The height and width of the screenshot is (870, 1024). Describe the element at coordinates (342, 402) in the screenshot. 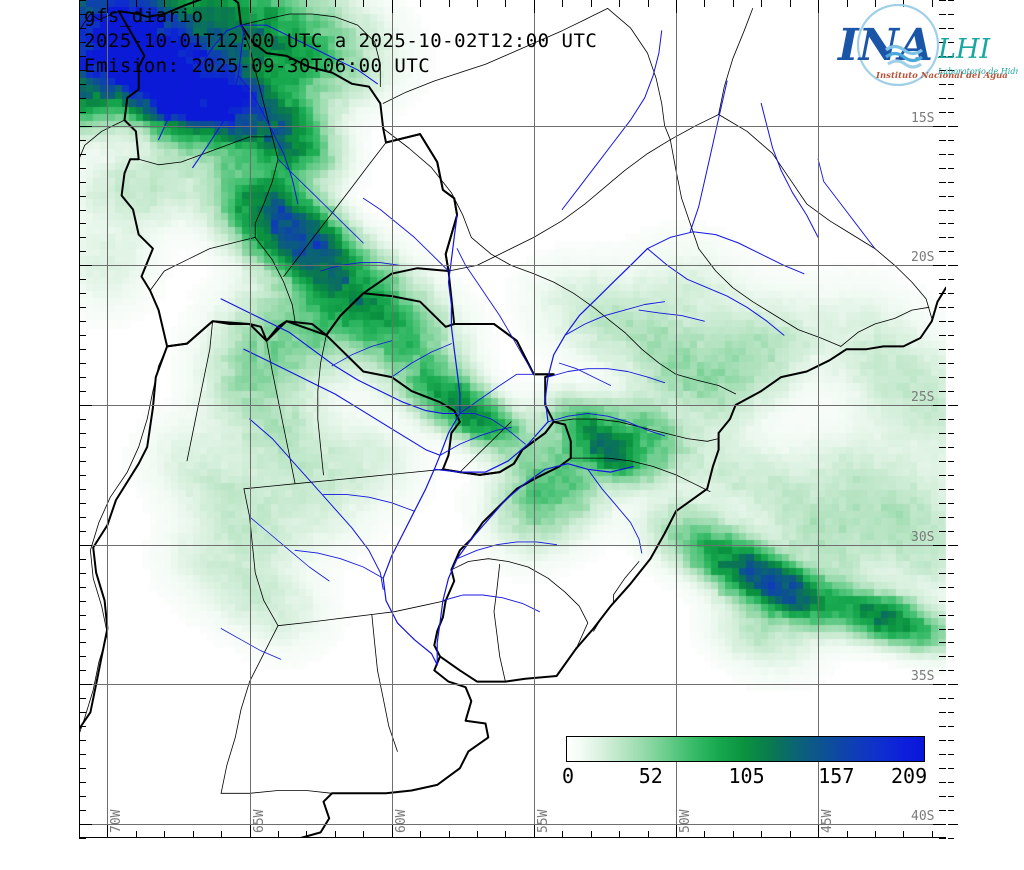

I see `river-bermejo` at that location.